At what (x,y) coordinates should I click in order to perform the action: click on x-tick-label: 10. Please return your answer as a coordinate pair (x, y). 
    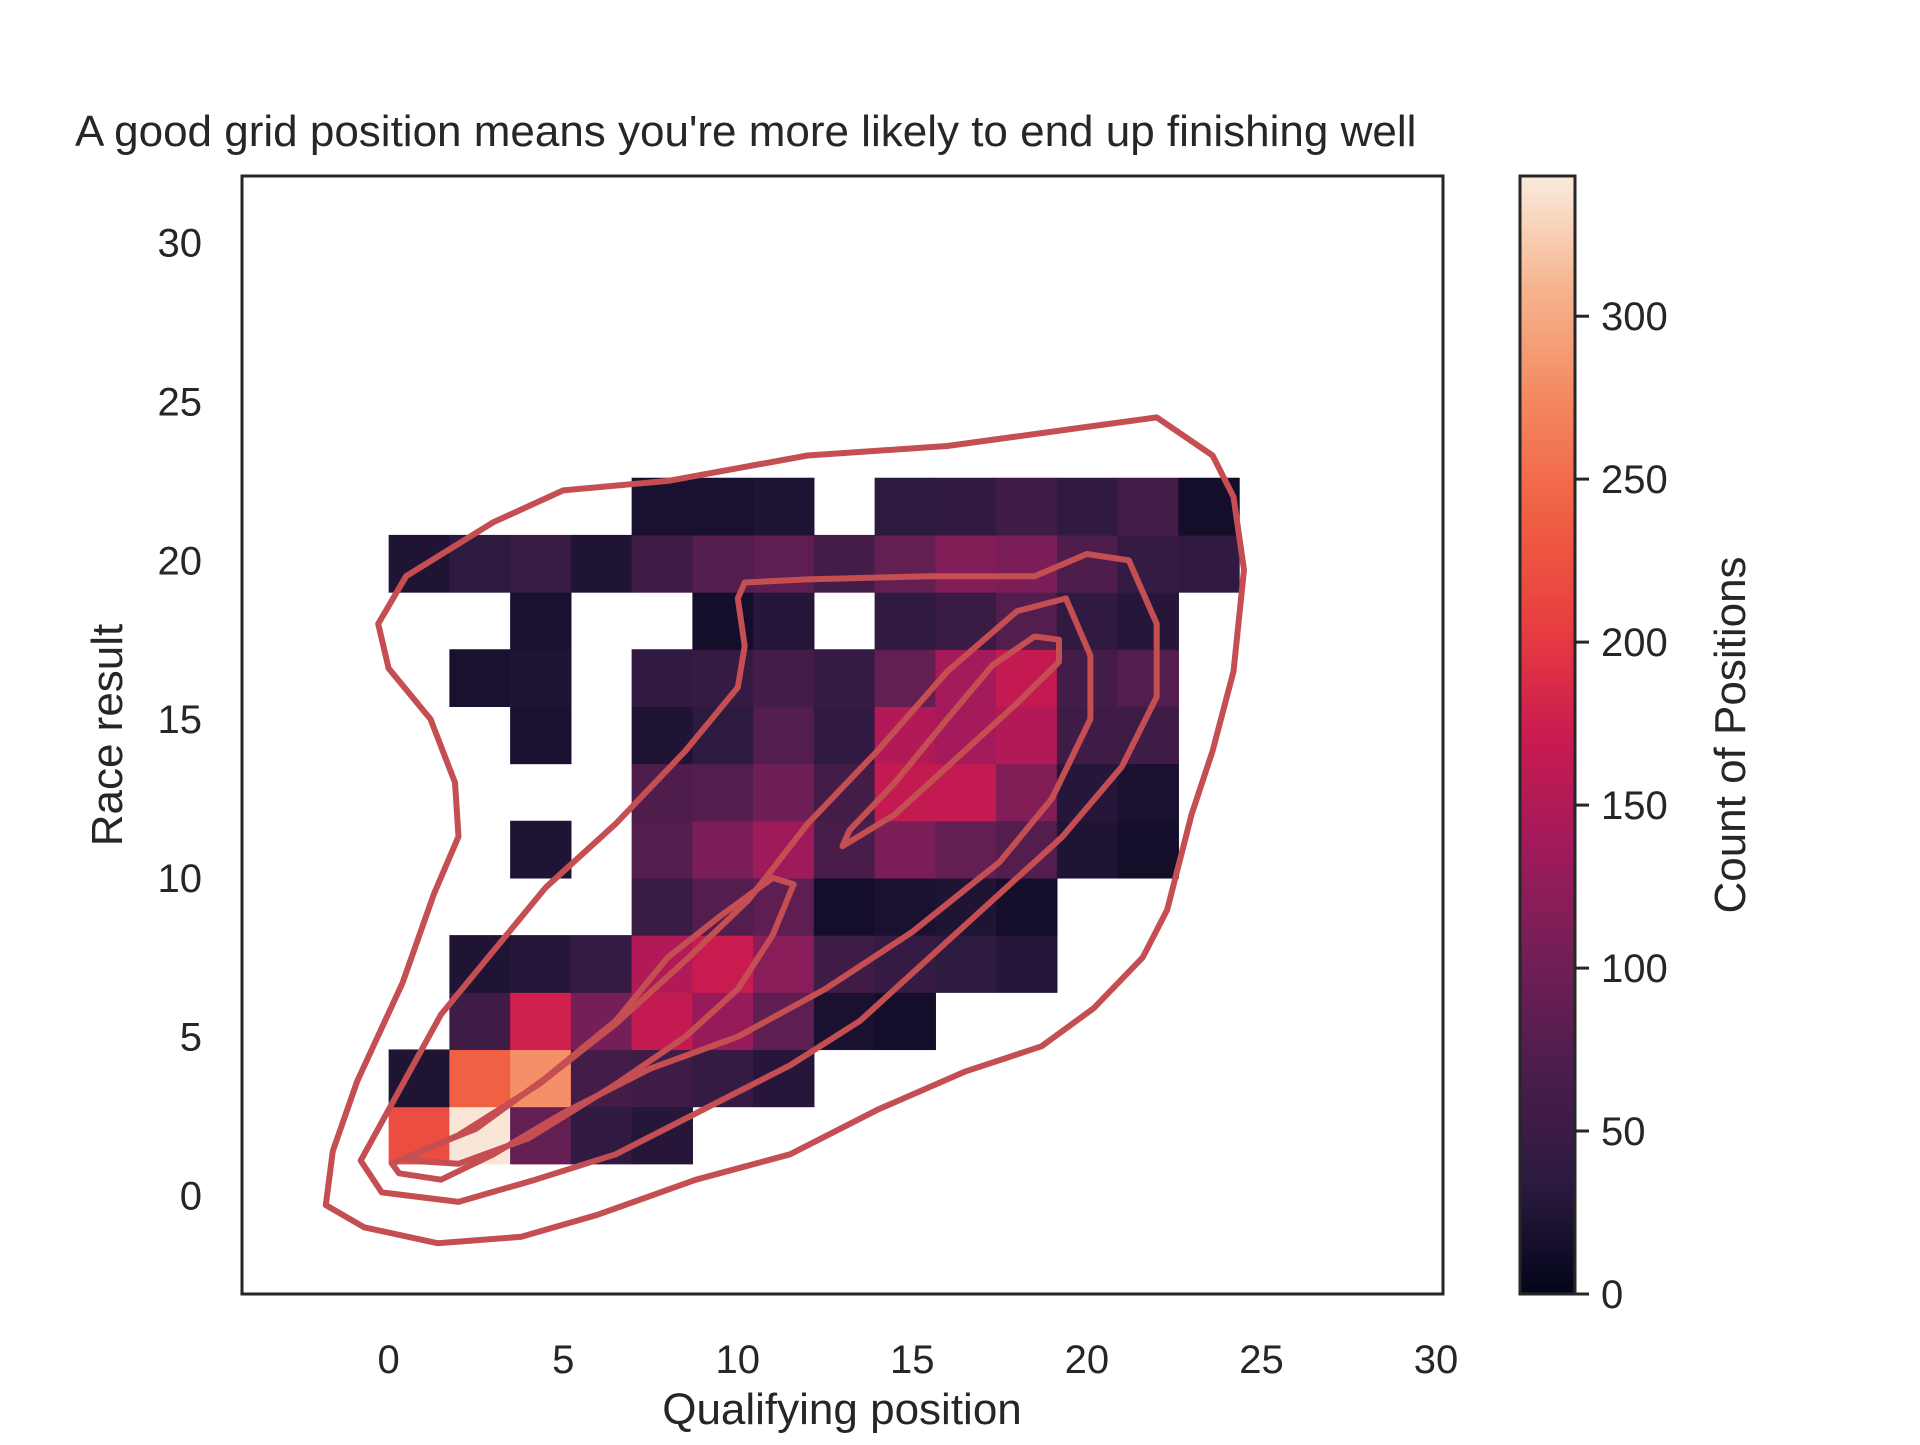
    Looking at the image, I should click on (738, 1360).